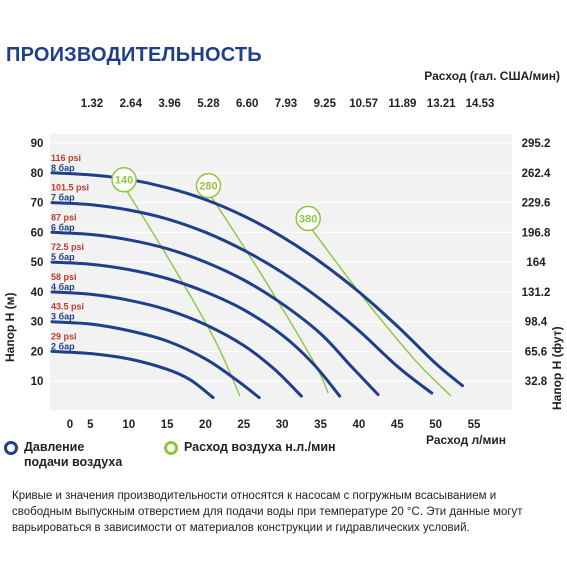 The width and height of the screenshot is (567, 567). Describe the element at coordinates (63, 168) in the screenshot. I see `pressure-bar-label: 8 бар` at that location.